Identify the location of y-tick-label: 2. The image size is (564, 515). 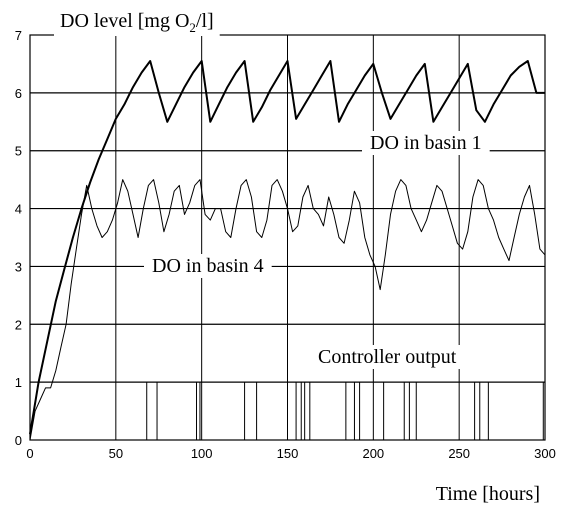
(18, 324).